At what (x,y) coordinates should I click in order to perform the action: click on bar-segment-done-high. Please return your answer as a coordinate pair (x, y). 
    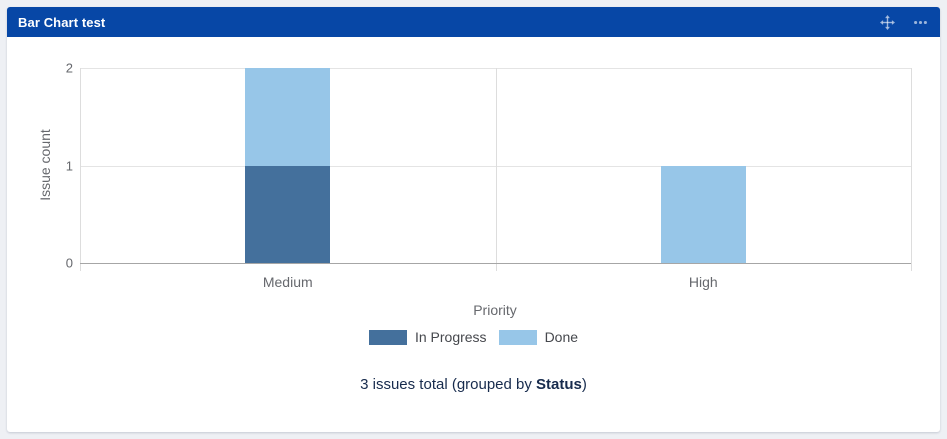
    Looking at the image, I should click on (703, 214).